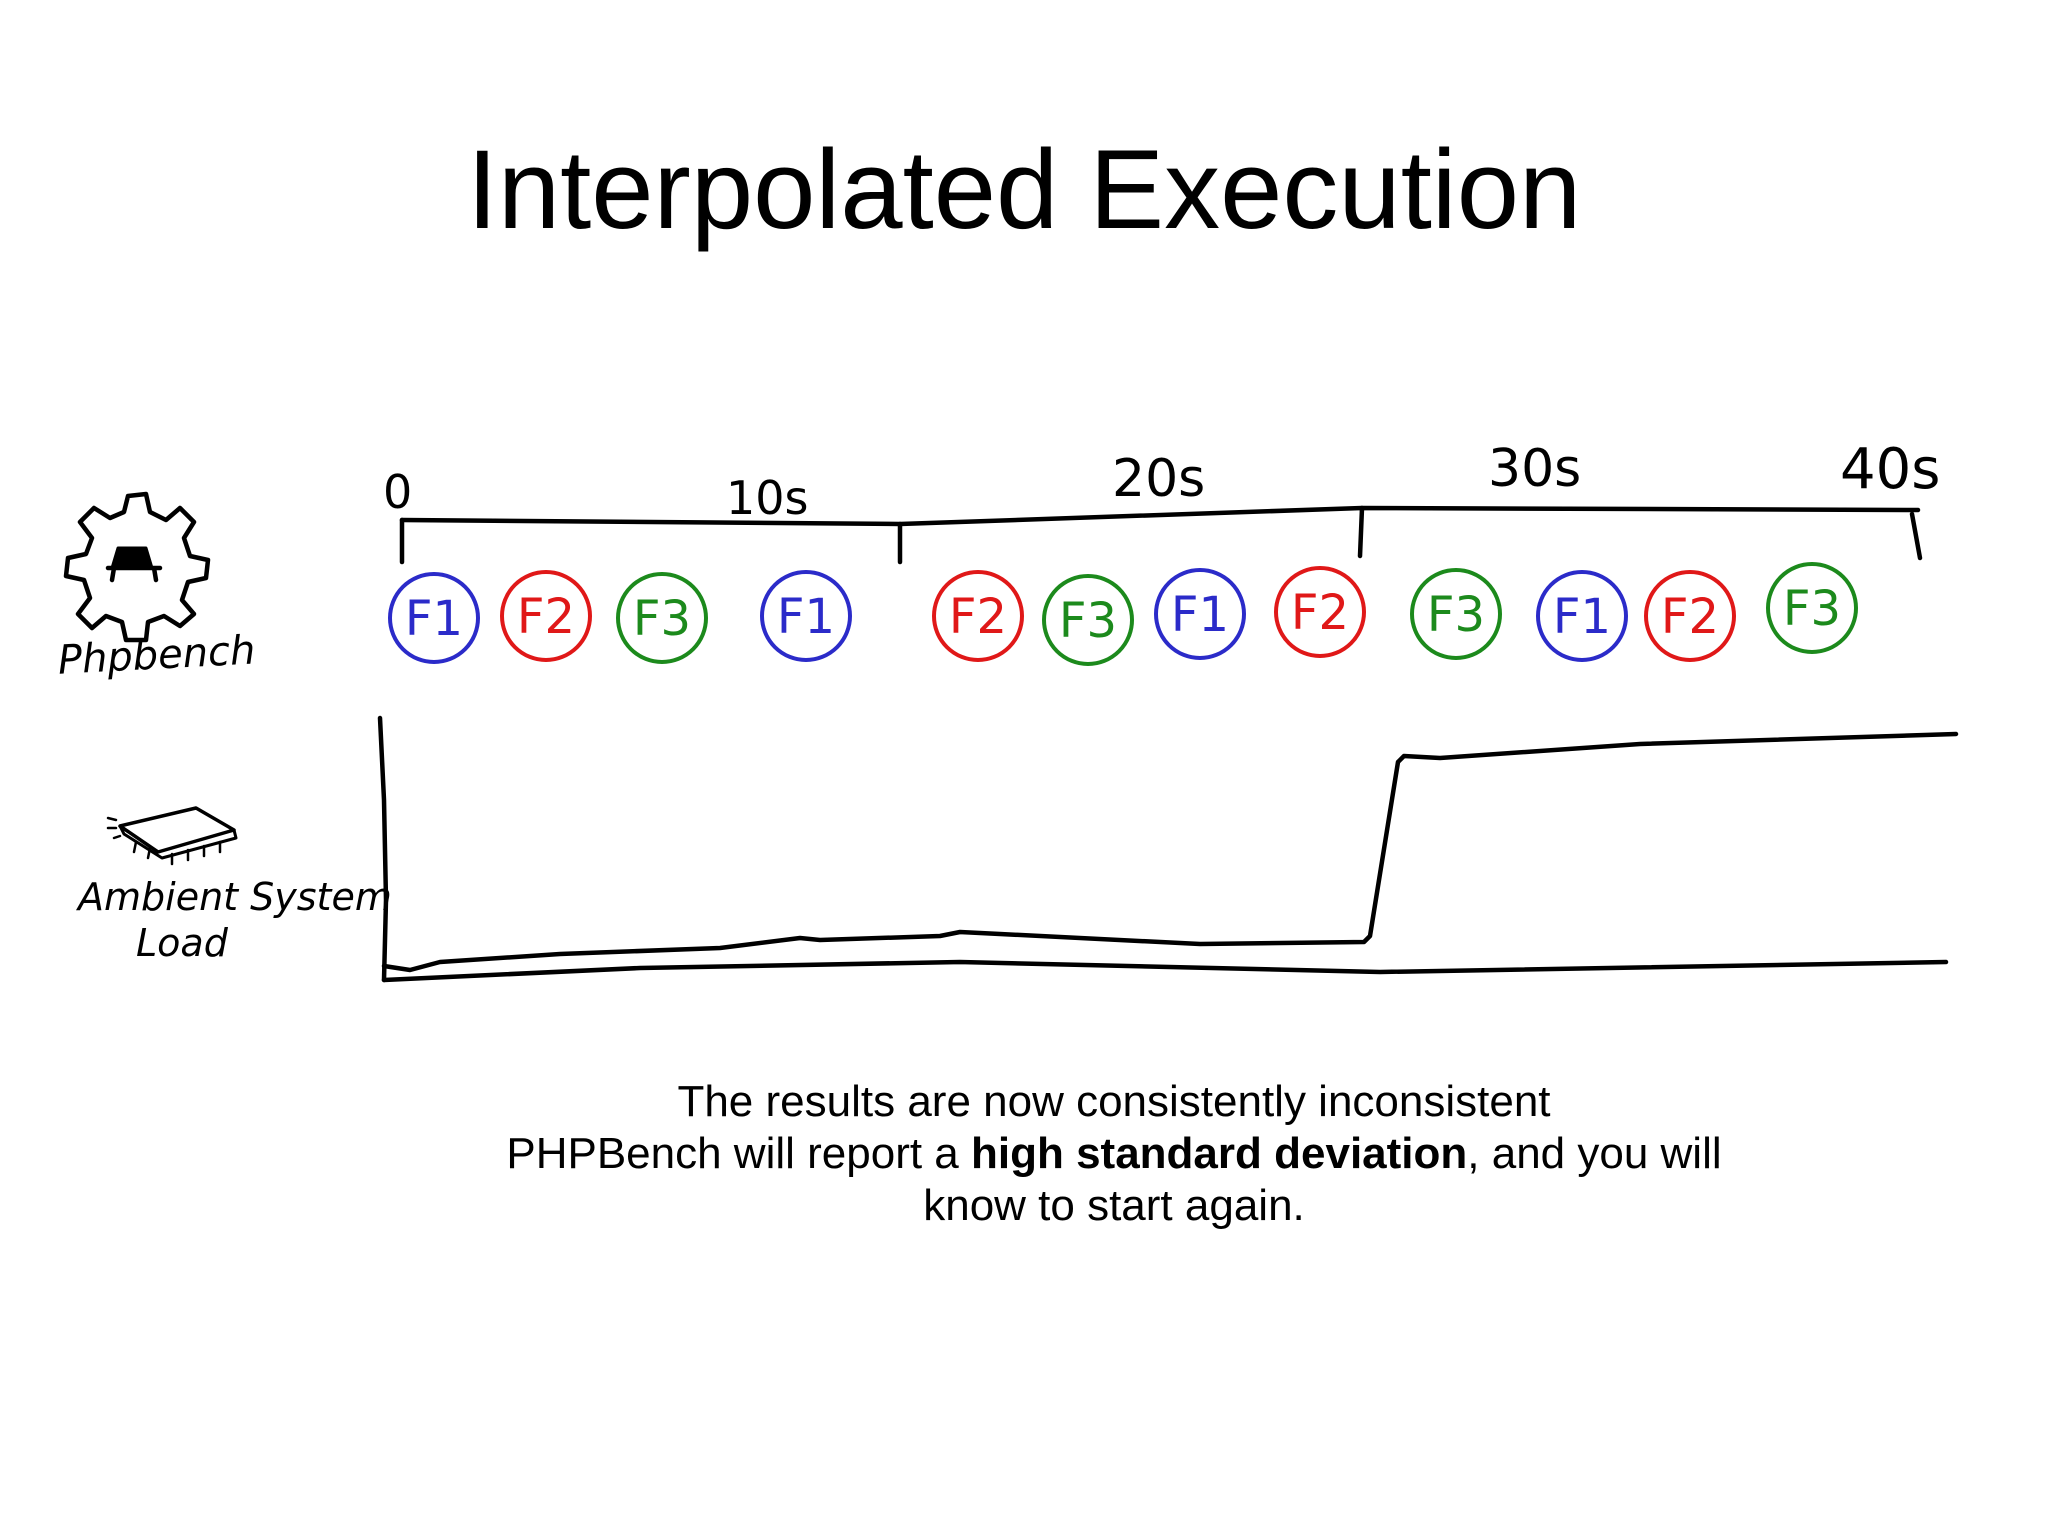 This screenshot has width=2048, height=1535. What do you see at coordinates (137, 567) in the screenshot?
I see `gear-icon` at bounding box center [137, 567].